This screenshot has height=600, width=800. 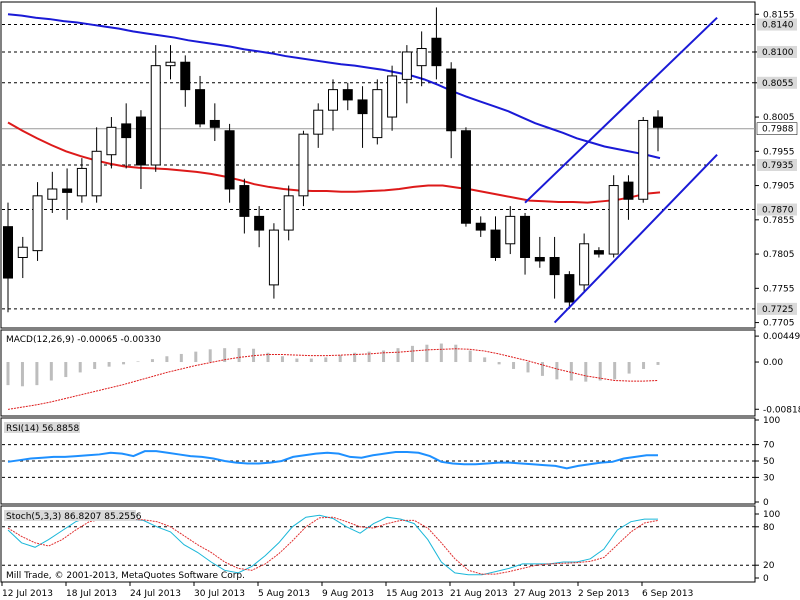 What do you see at coordinates (779, 187) in the screenshot?
I see `price-tick-label: 0.7905` at bounding box center [779, 187].